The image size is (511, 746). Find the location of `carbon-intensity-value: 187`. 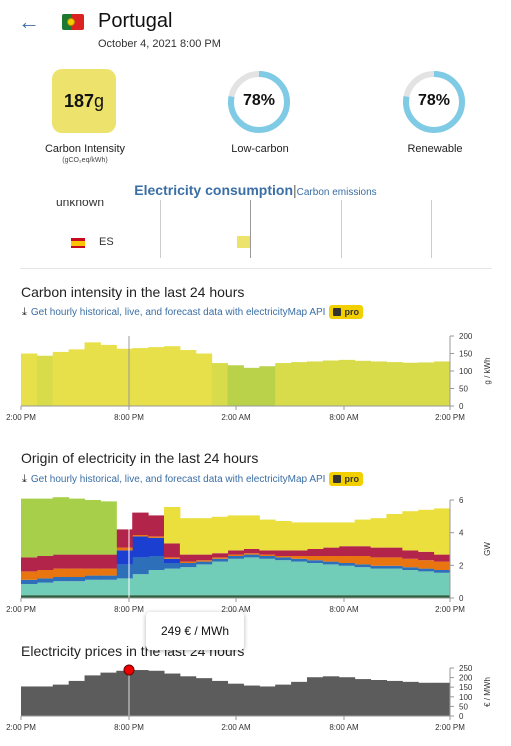

carbon-intensity-value: 187 is located at coordinates (79, 100).